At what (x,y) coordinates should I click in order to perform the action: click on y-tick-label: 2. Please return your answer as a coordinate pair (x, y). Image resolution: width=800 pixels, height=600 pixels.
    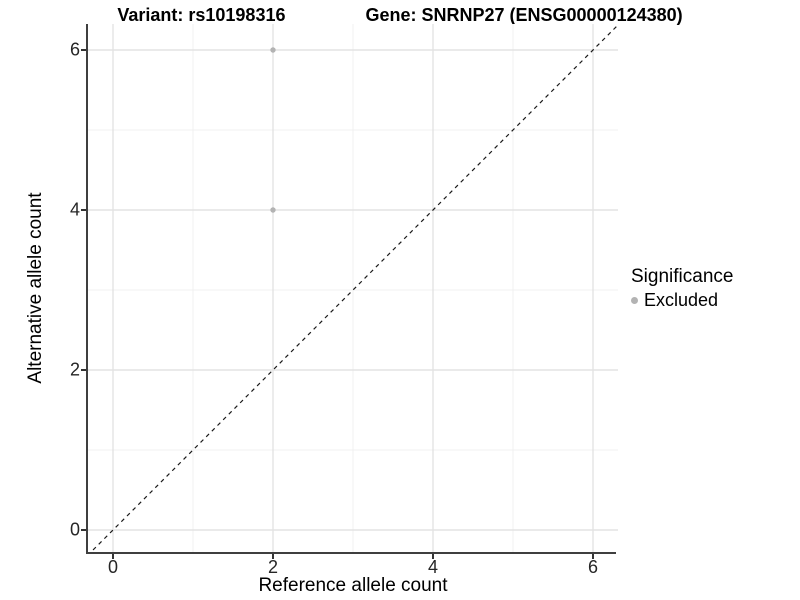
    Looking at the image, I should click on (74, 369).